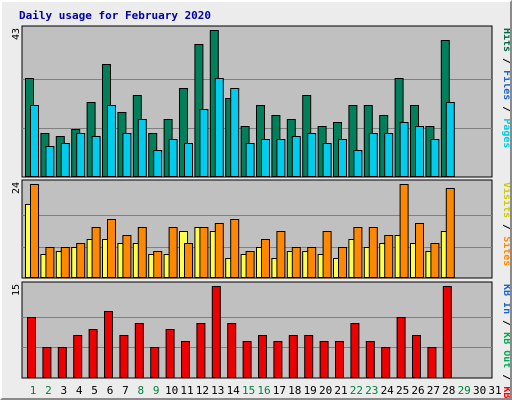 This screenshot has height=400, width=512. What do you see at coordinates (356, 390) in the screenshot?
I see `day-label: 22` at bounding box center [356, 390].